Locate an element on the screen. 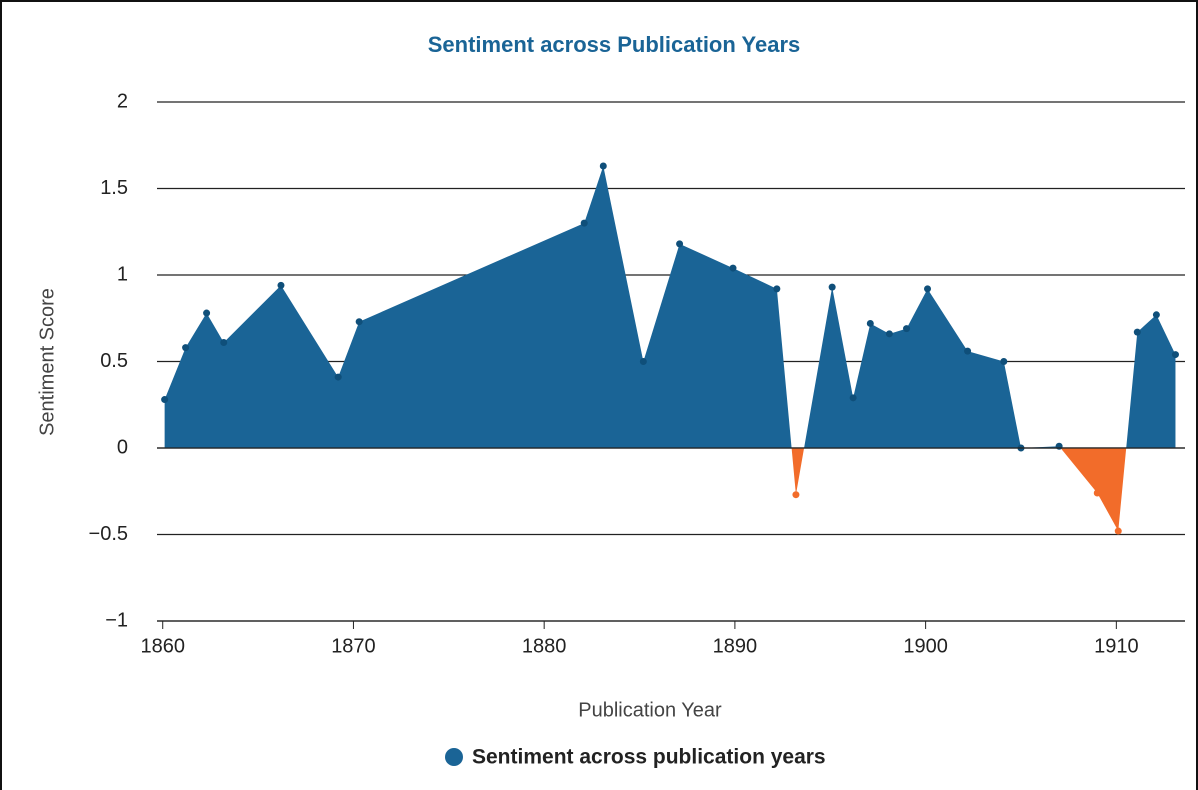  x-tick-label: 1880 is located at coordinates (544, 646).